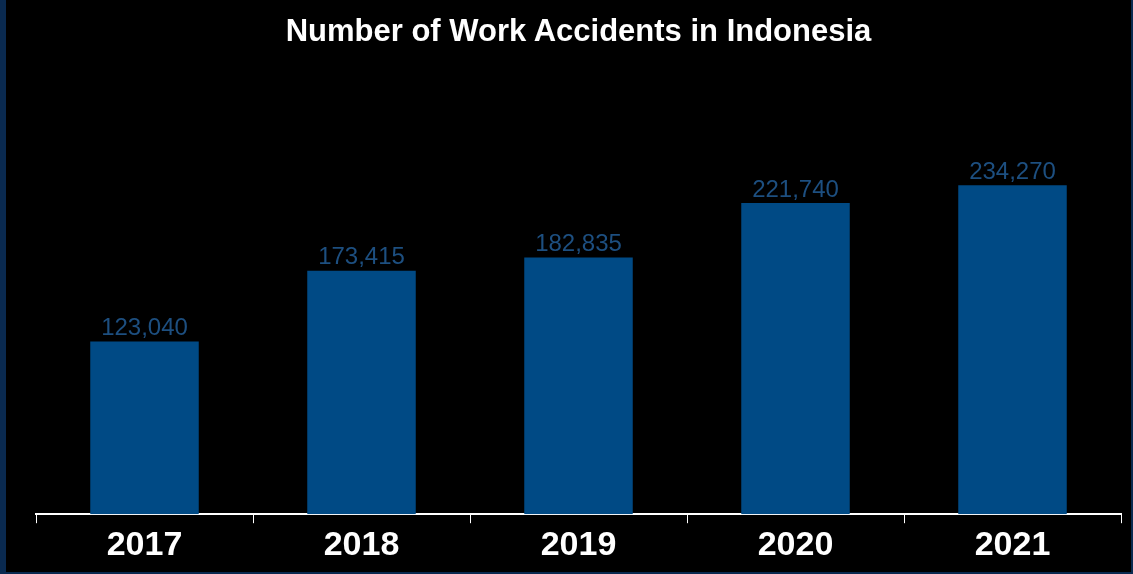 The height and width of the screenshot is (574, 1133). Describe the element at coordinates (1012, 170) in the screenshot. I see `data-label: 234,270` at that location.